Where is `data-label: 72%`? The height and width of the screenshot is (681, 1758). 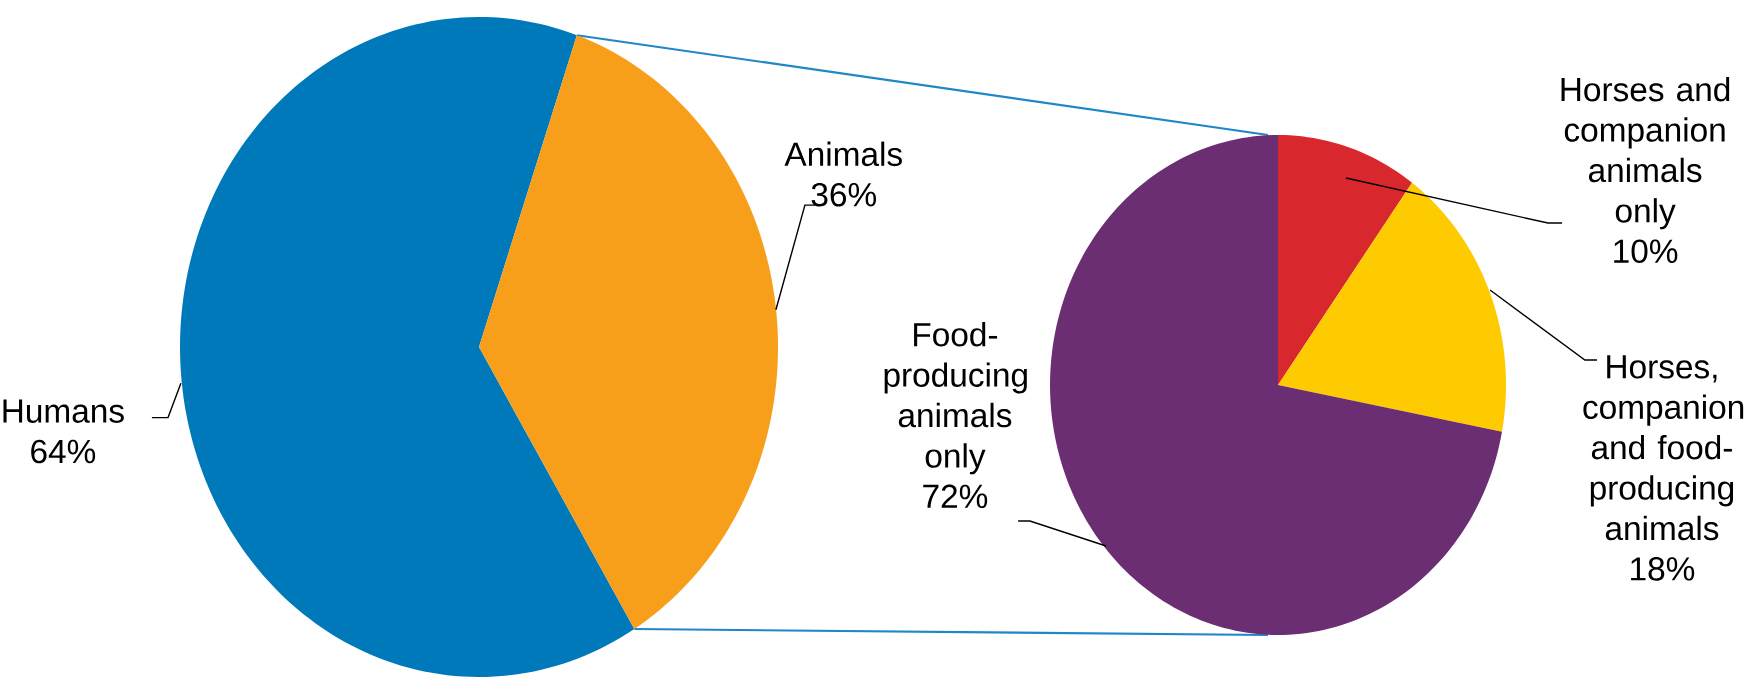 data-label: 72% is located at coordinates (955, 496).